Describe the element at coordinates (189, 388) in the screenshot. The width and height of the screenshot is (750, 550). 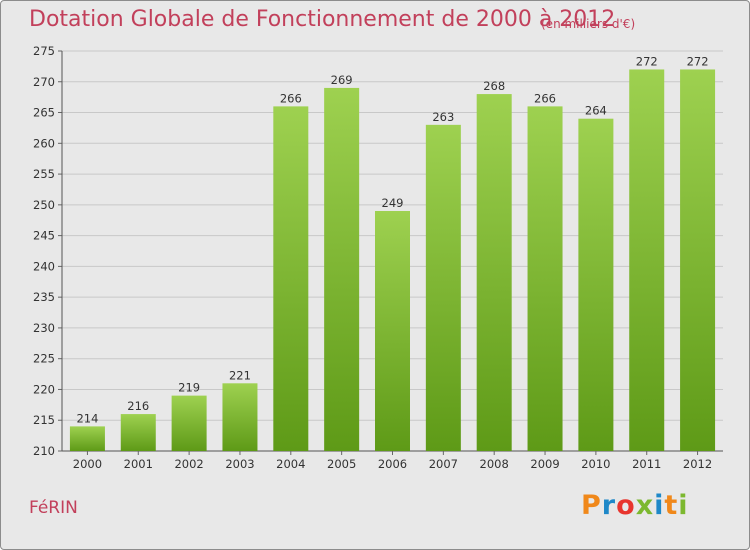
I see `data-label: 219` at that location.